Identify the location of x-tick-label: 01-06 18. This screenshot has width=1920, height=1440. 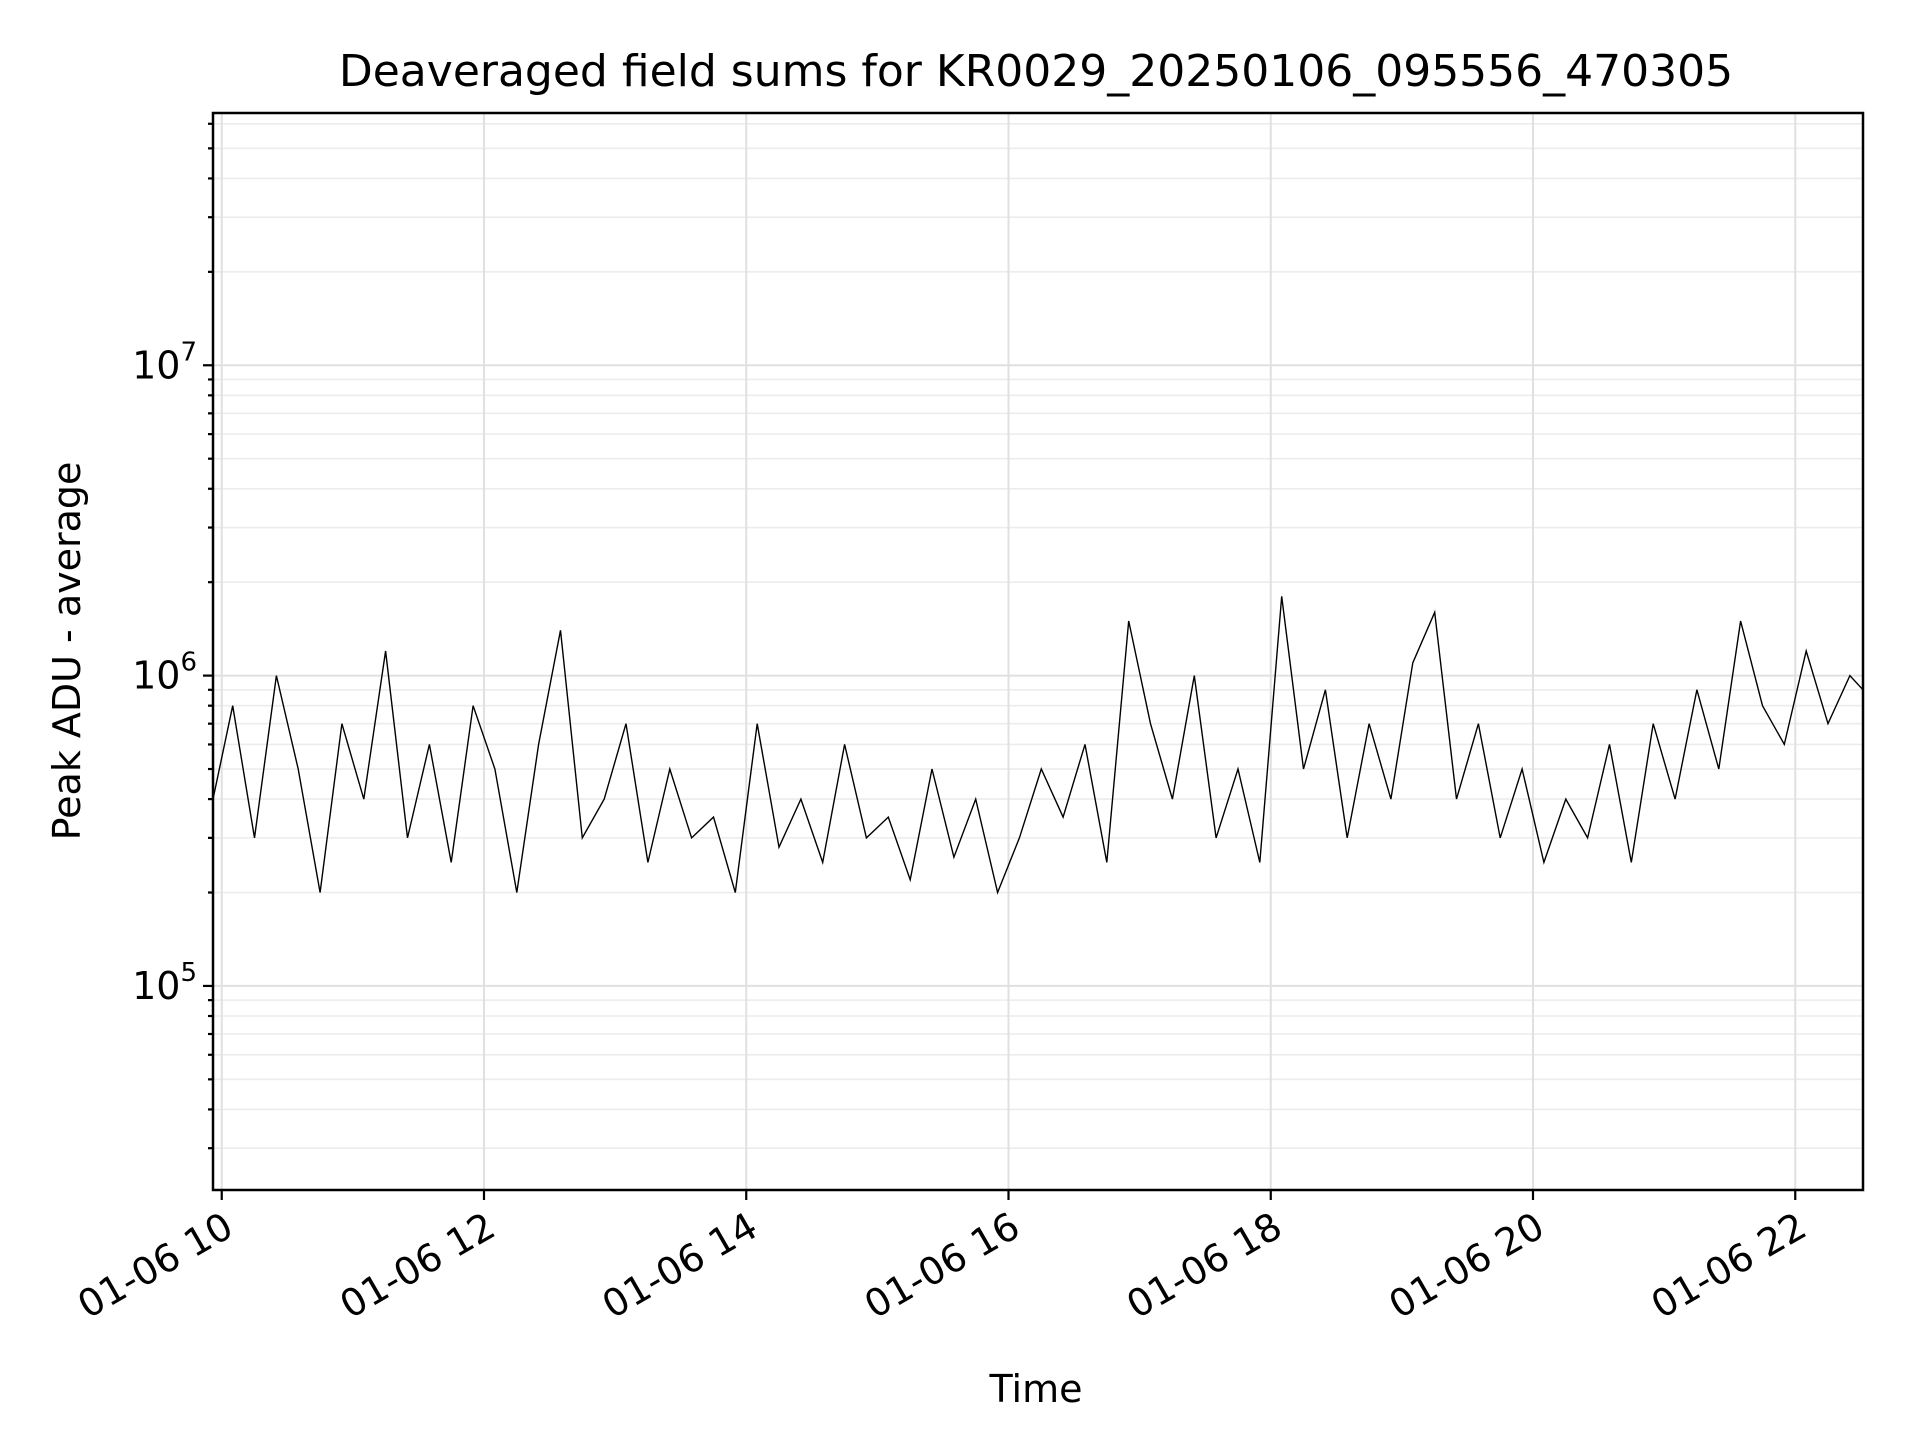
(1204, 1266).